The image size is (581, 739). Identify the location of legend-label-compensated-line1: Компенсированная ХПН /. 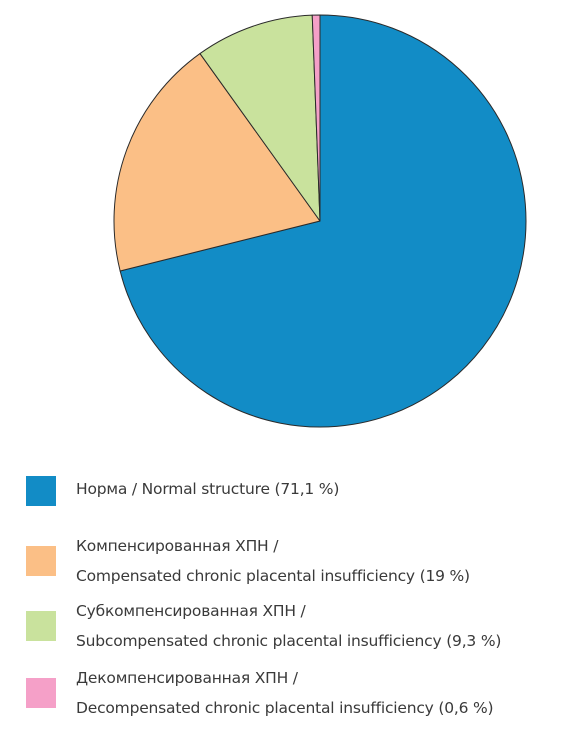
(177, 546).